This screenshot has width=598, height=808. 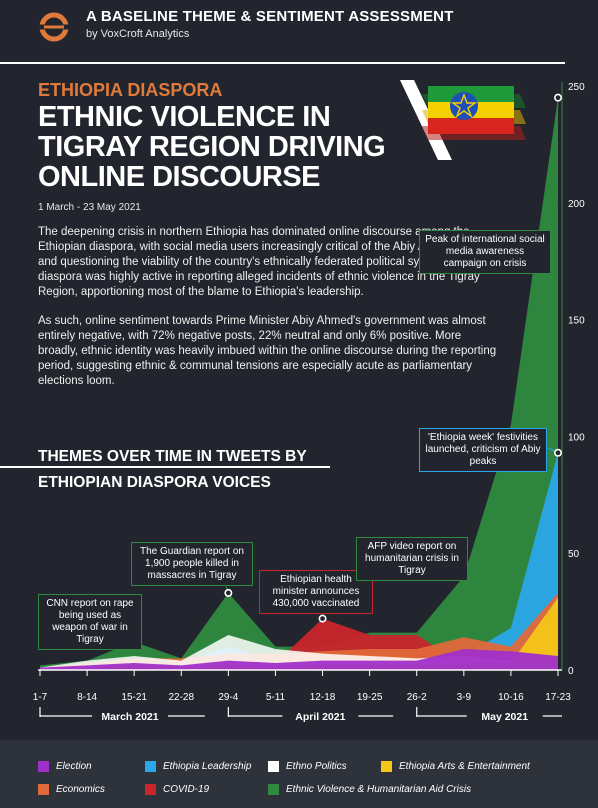 What do you see at coordinates (40, 697) in the screenshot?
I see `x-tick-label: 1-7` at bounding box center [40, 697].